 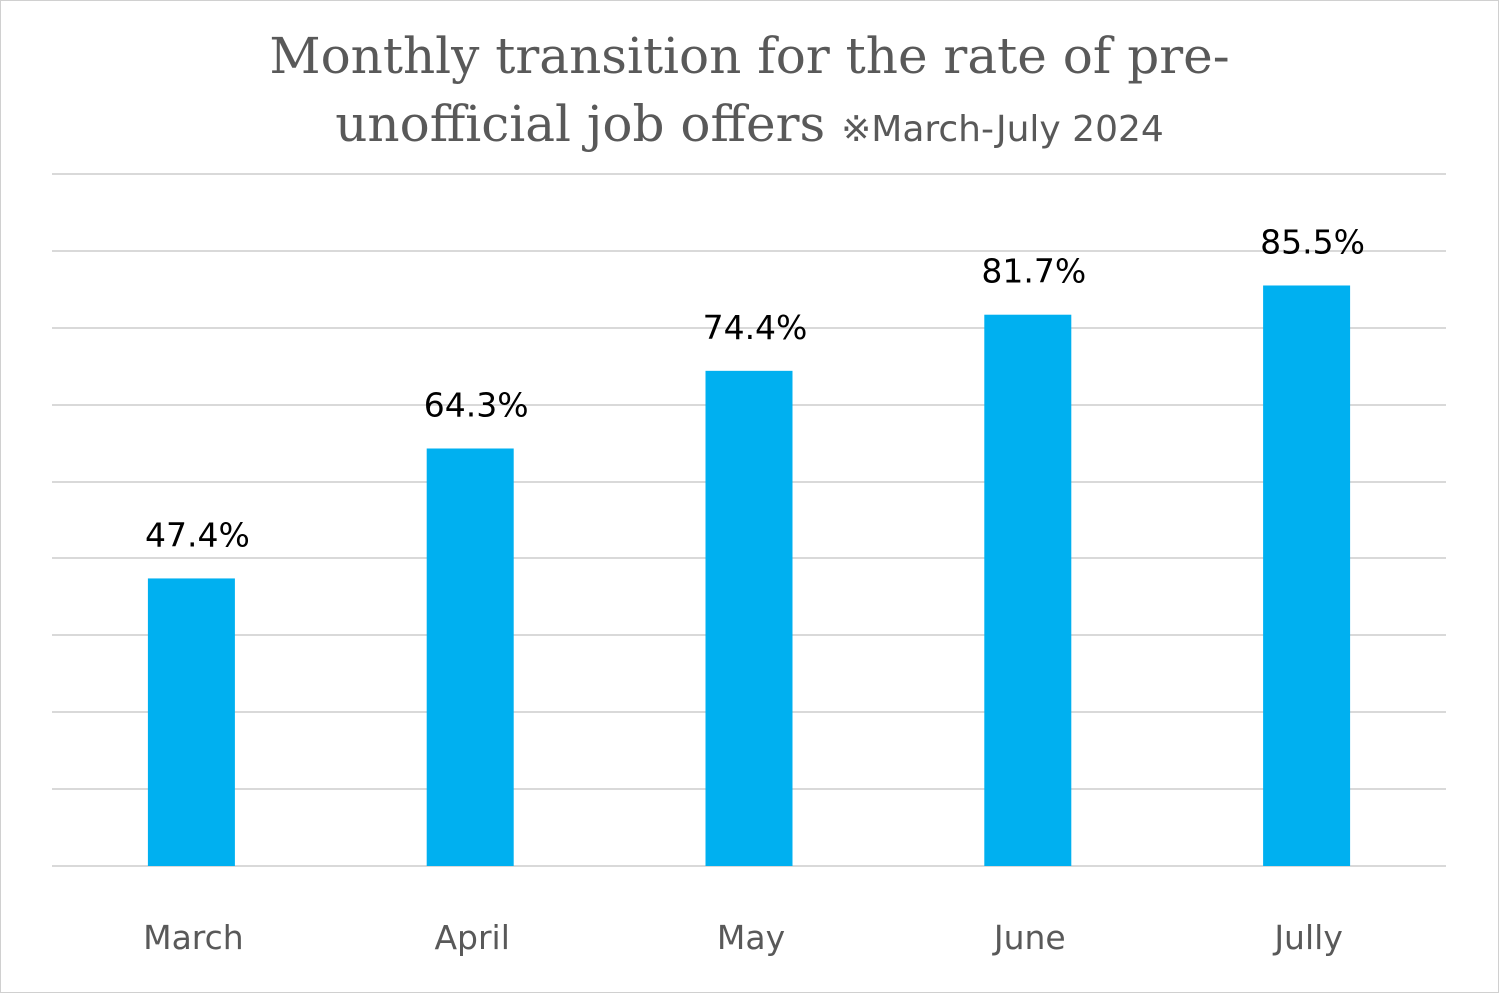 What do you see at coordinates (470, 657) in the screenshot?
I see `bar-april` at bounding box center [470, 657].